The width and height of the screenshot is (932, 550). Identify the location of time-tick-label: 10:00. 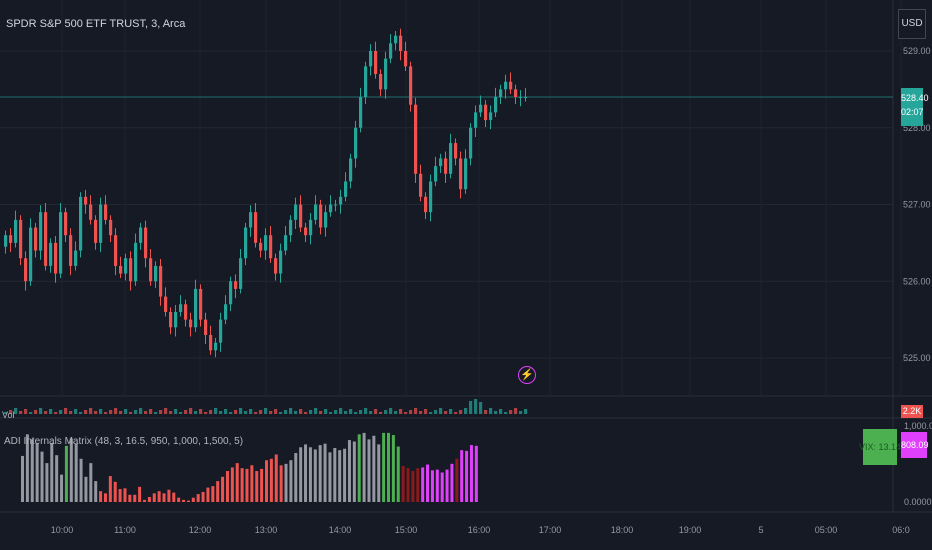
(62, 530).